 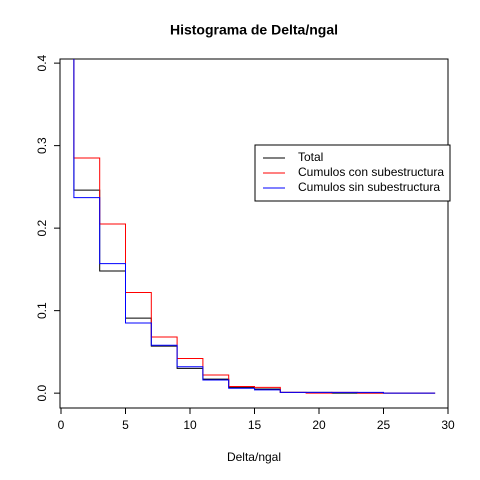 I want to click on x-tick-label: 25, so click(x=384, y=425).